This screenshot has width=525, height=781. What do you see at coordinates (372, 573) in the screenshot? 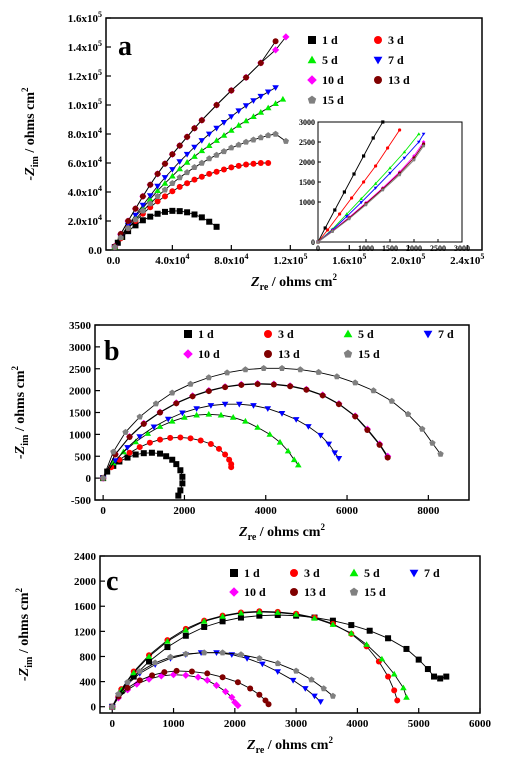
I see `panel-c-legend-label-5-d: 5 d` at bounding box center [372, 573].